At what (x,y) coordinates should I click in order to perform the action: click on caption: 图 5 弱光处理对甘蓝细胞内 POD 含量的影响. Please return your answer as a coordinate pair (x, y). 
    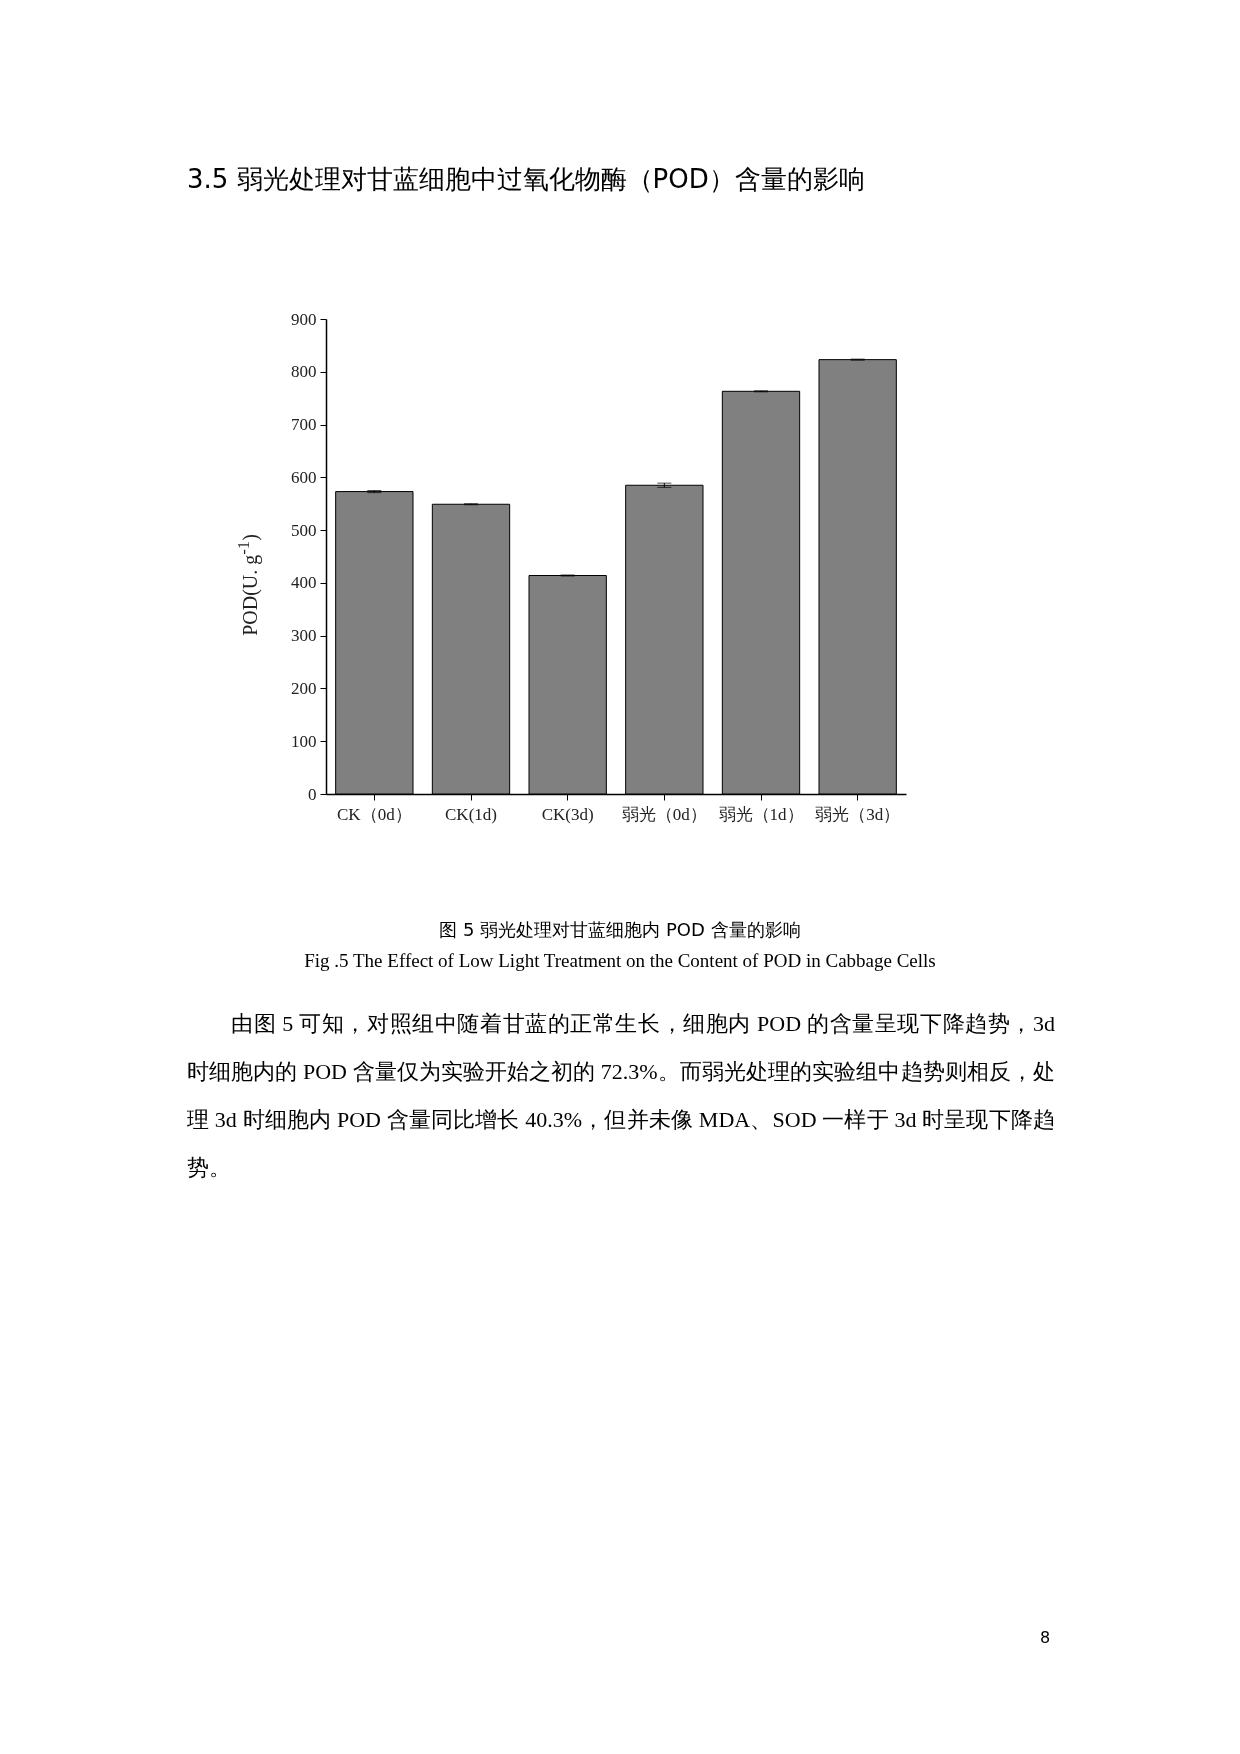
    Looking at the image, I should click on (620, 930).